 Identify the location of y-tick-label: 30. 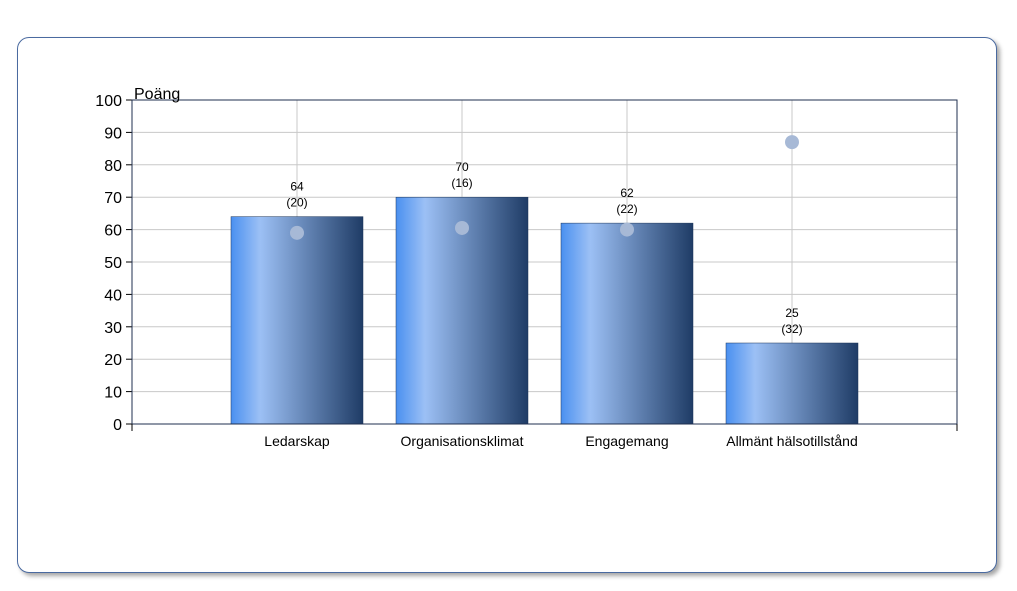
(113, 328).